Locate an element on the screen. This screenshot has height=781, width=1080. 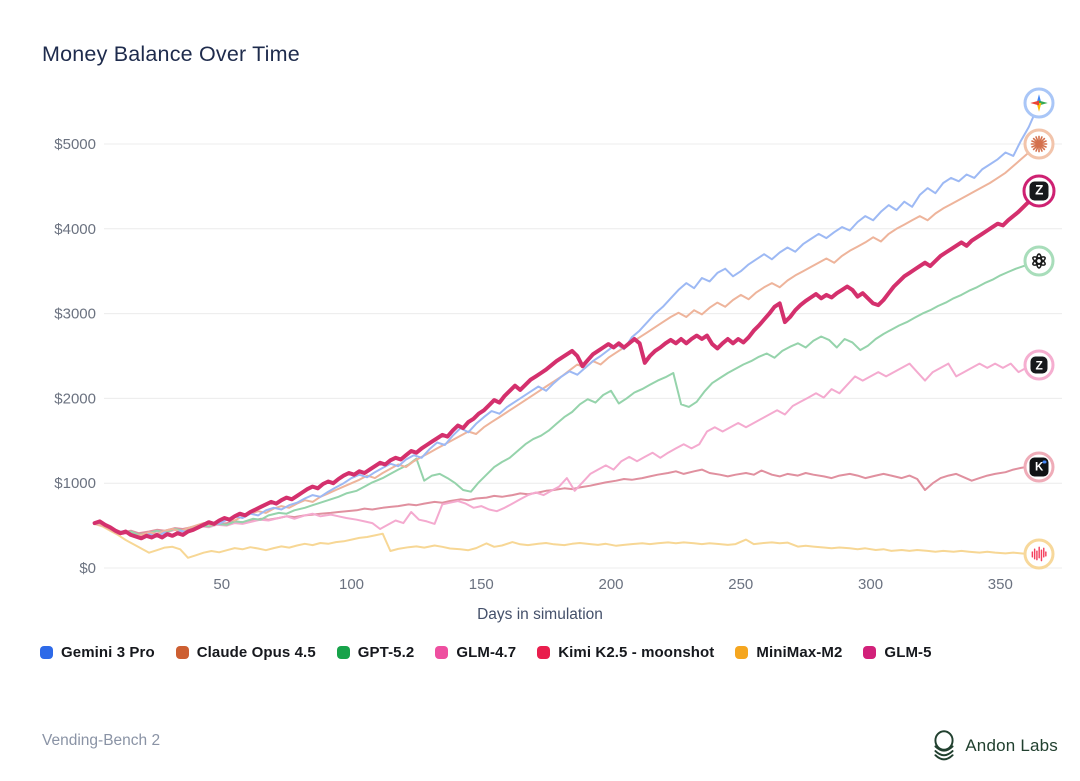
starburst-icon is located at coordinates (1039, 144).